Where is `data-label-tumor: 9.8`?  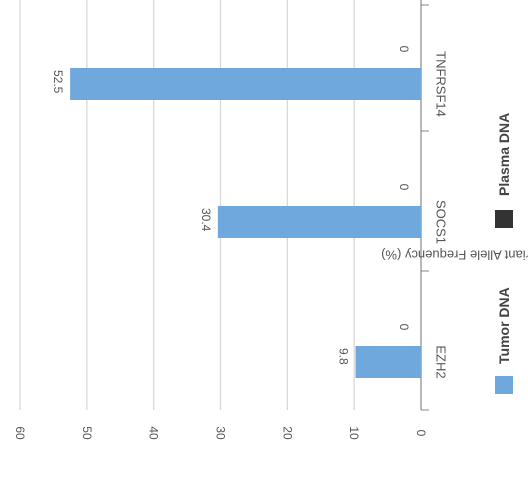 data-label-tumor: 9.8 is located at coordinates (344, 356).